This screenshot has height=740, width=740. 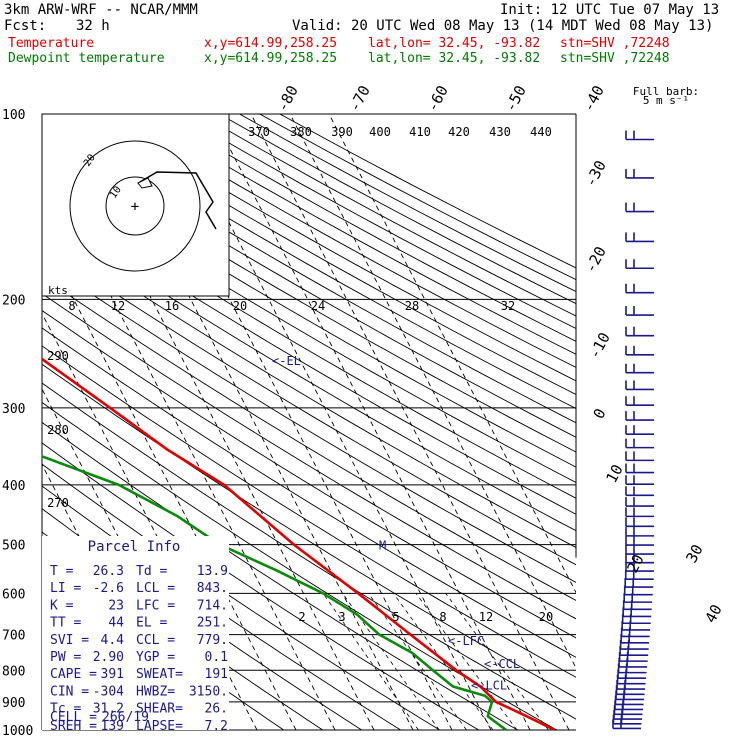 What do you see at coordinates (259, 132) in the screenshot?
I see `theta-label: 370` at bounding box center [259, 132].